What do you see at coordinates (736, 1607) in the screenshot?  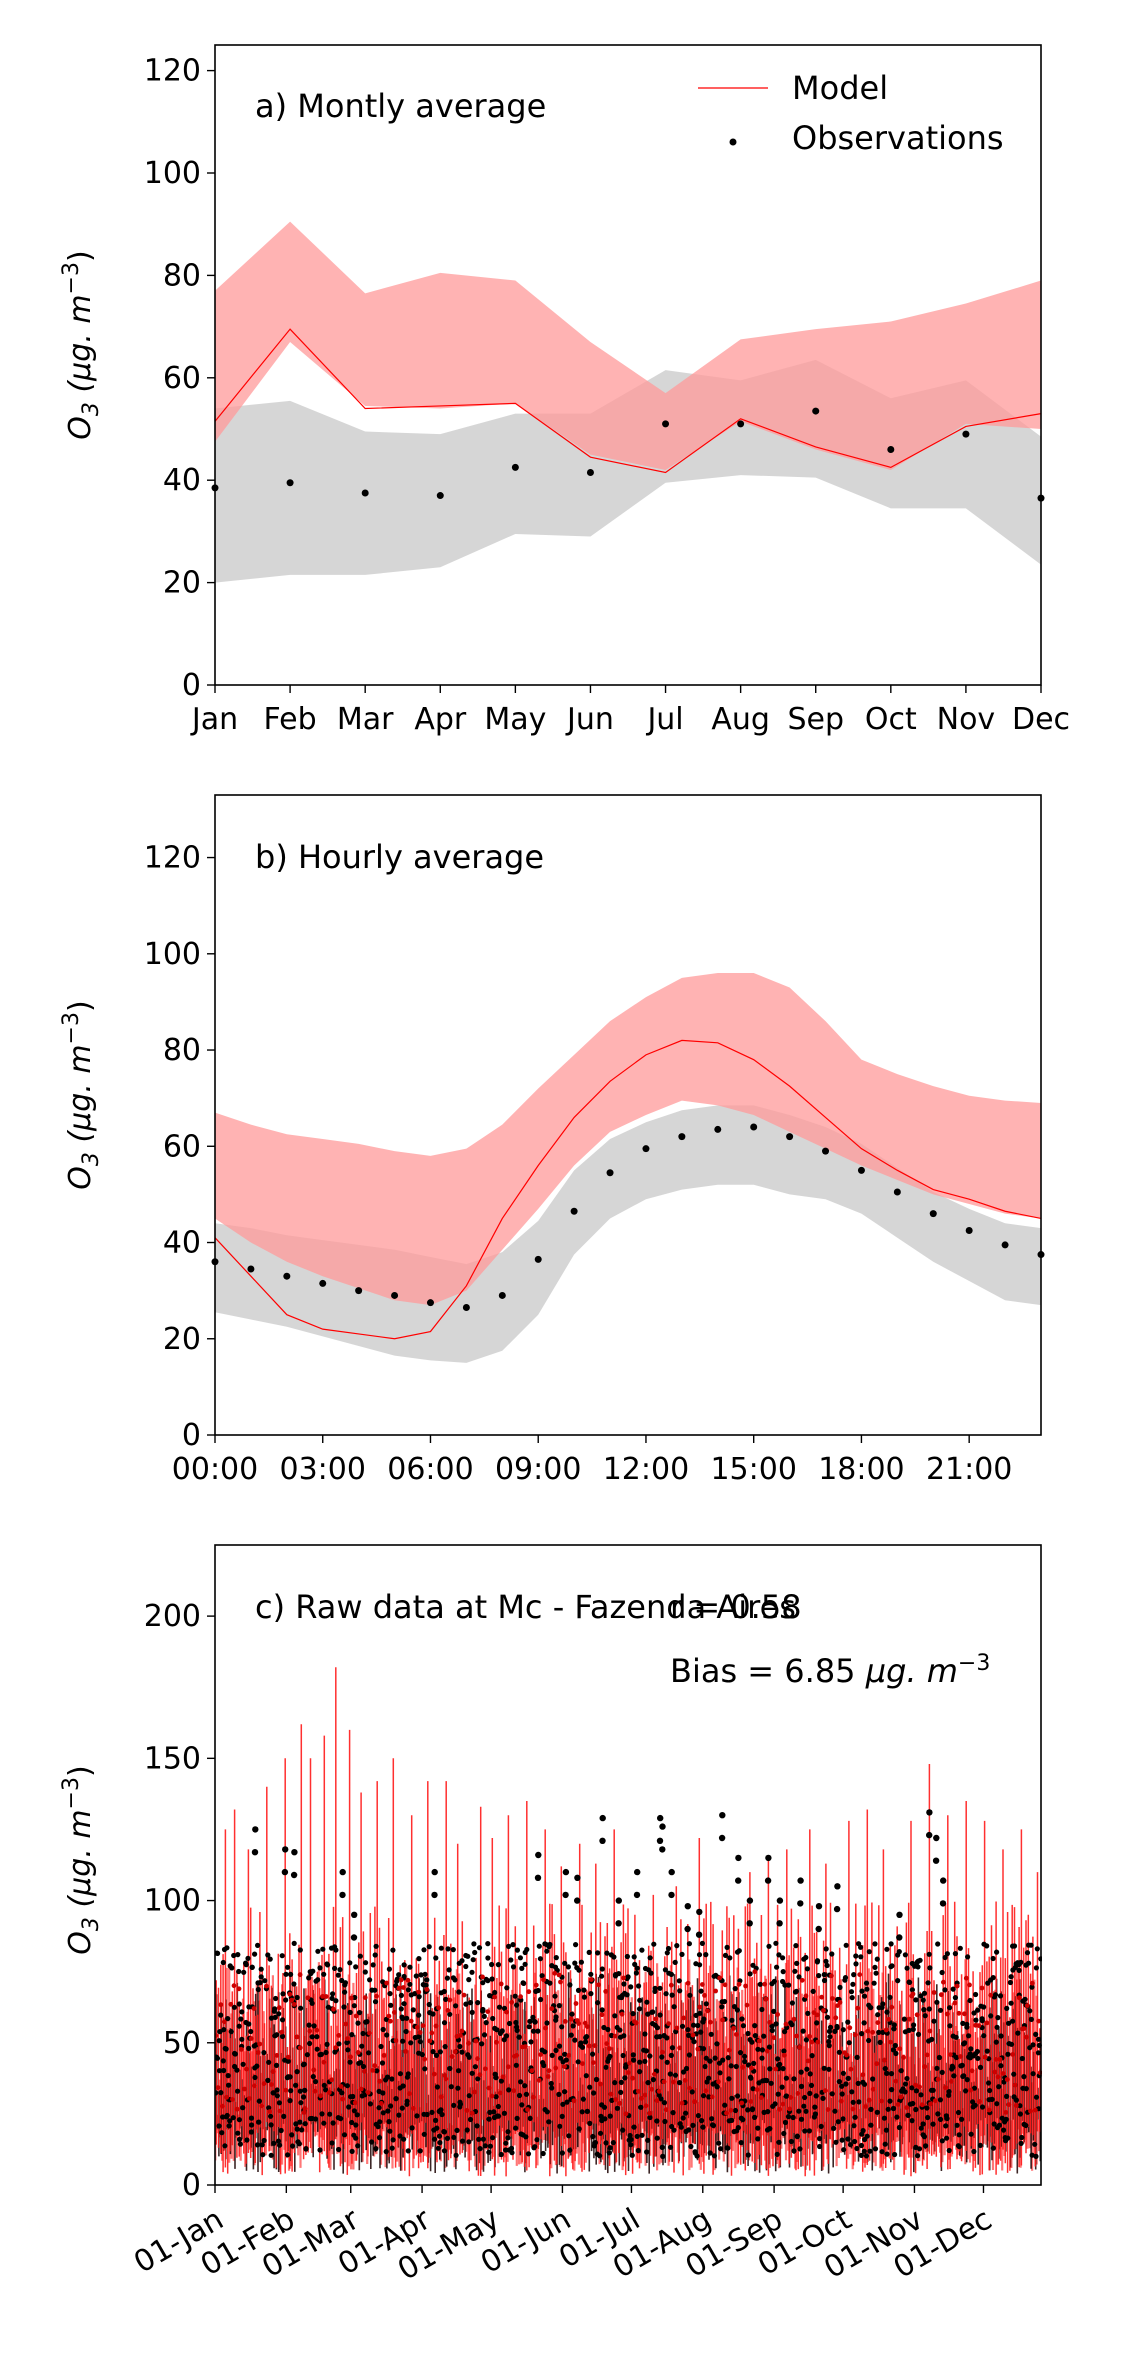 I see `correlation-annotation: r = 0.58` at bounding box center [736, 1607].